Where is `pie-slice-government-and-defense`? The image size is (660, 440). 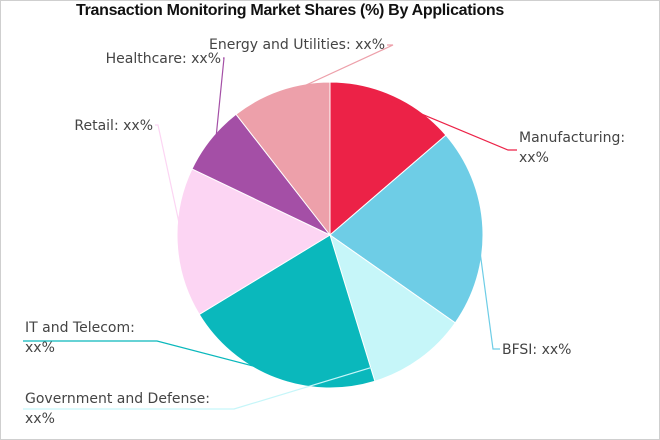
pie-slice-government-and-defense is located at coordinates (392, 307).